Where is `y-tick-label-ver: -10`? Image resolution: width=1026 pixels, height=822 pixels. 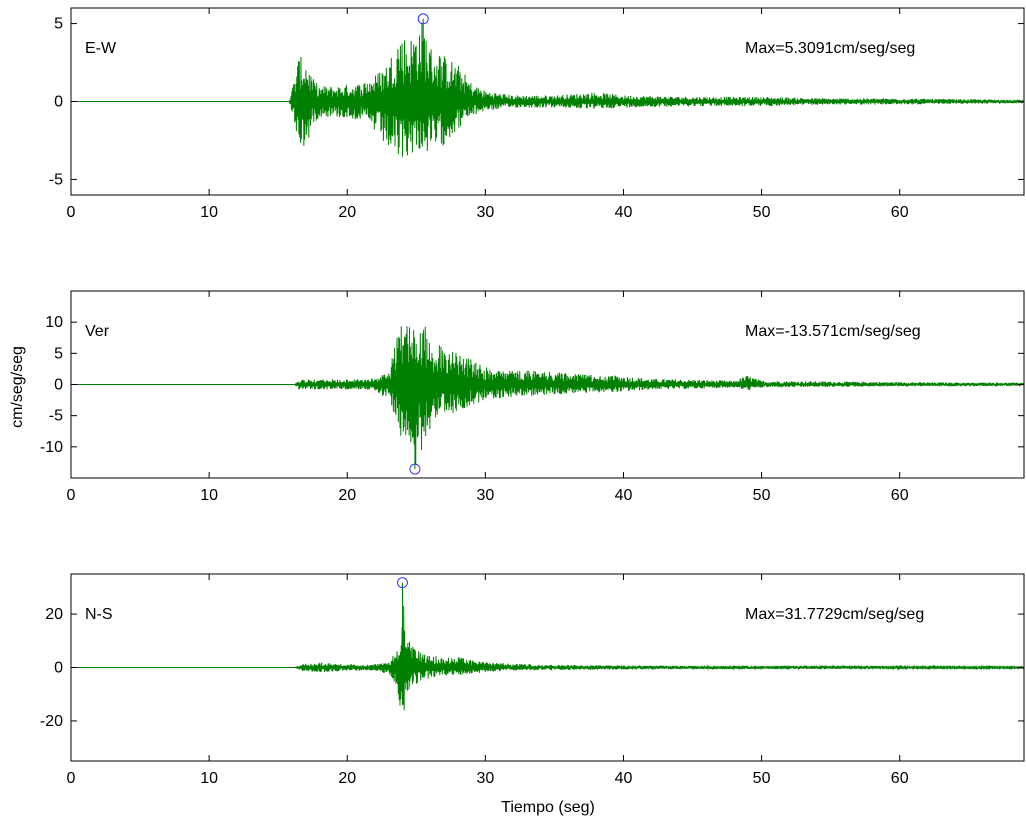
y-tick-label-ver: -10 is located at coordinates (51, 447).